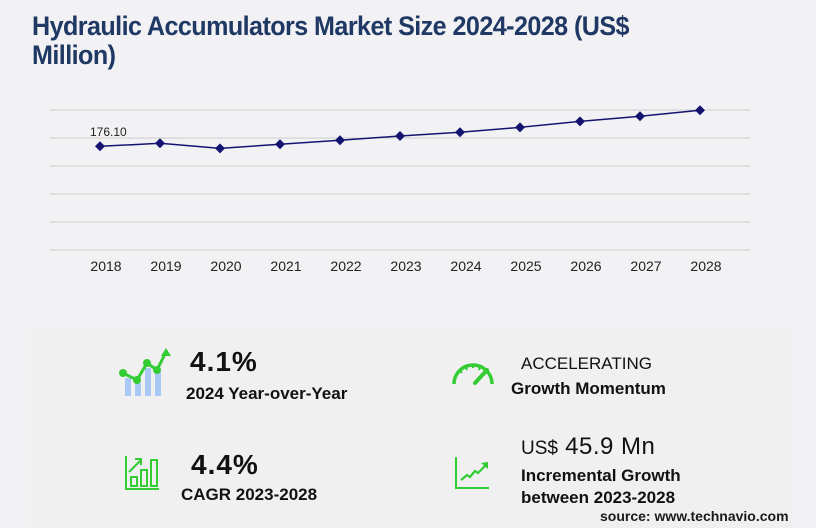  What do you see at coordinates (601, 475) in the screenshot?
I see `incremental-label-line1: Incremental Growth` at bounding box center [601, 475].